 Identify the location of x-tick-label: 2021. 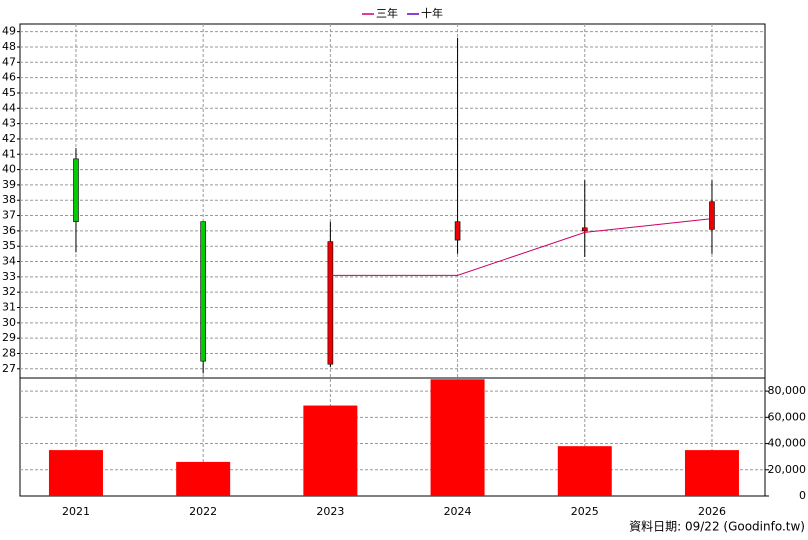
(76, 511).